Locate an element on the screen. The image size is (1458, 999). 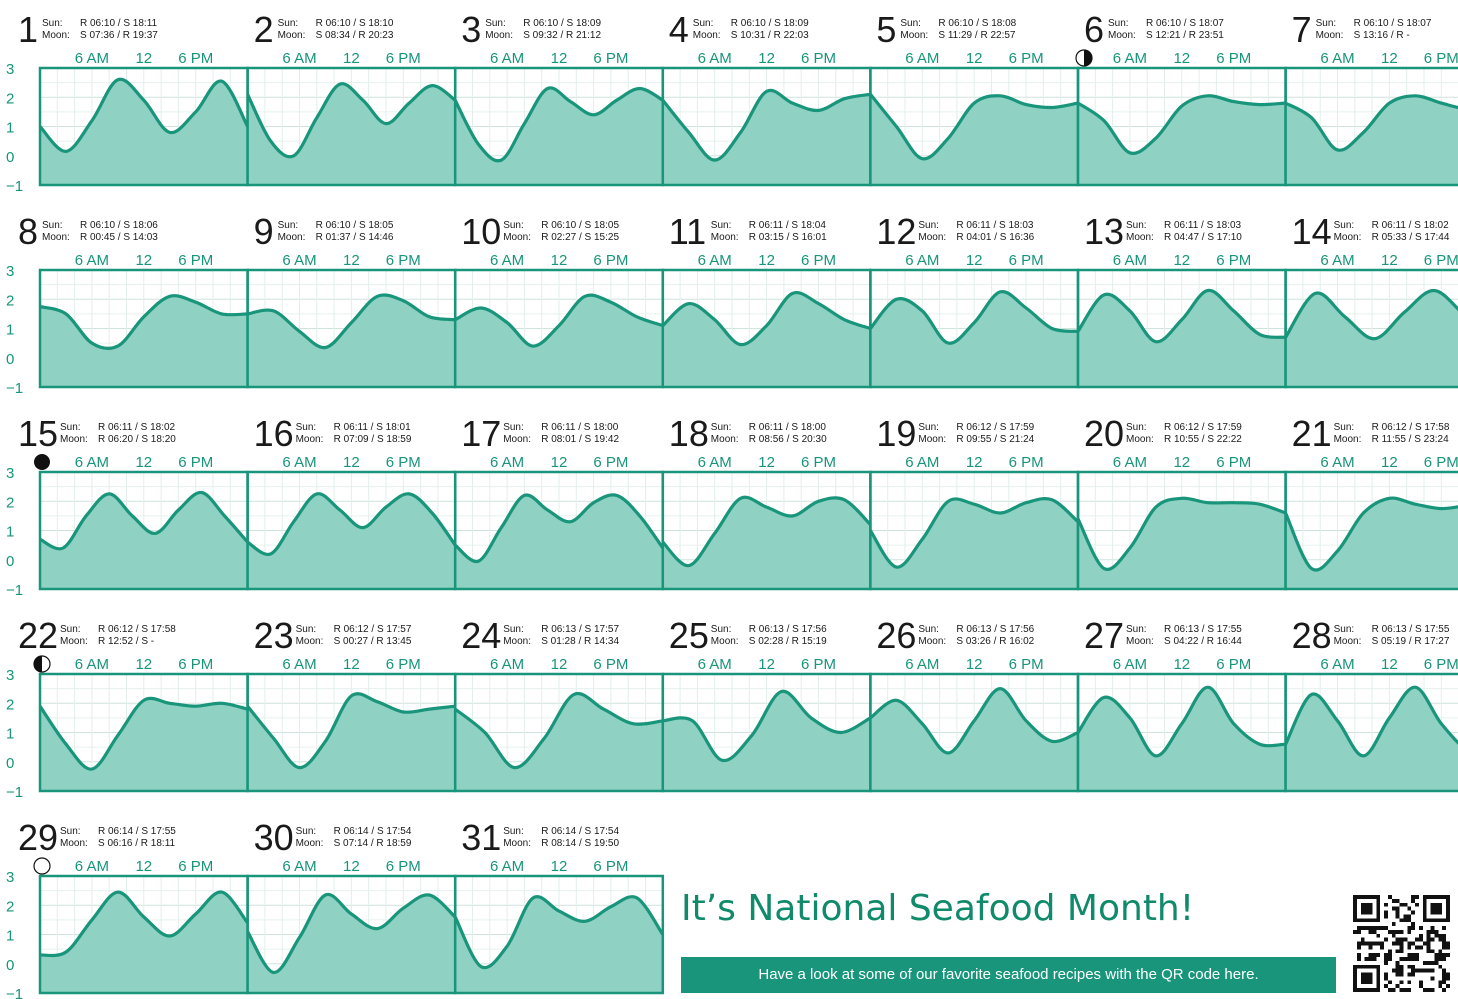
moon-times: R 08:56 / S 20:30 is located at coordinates (788, 439).